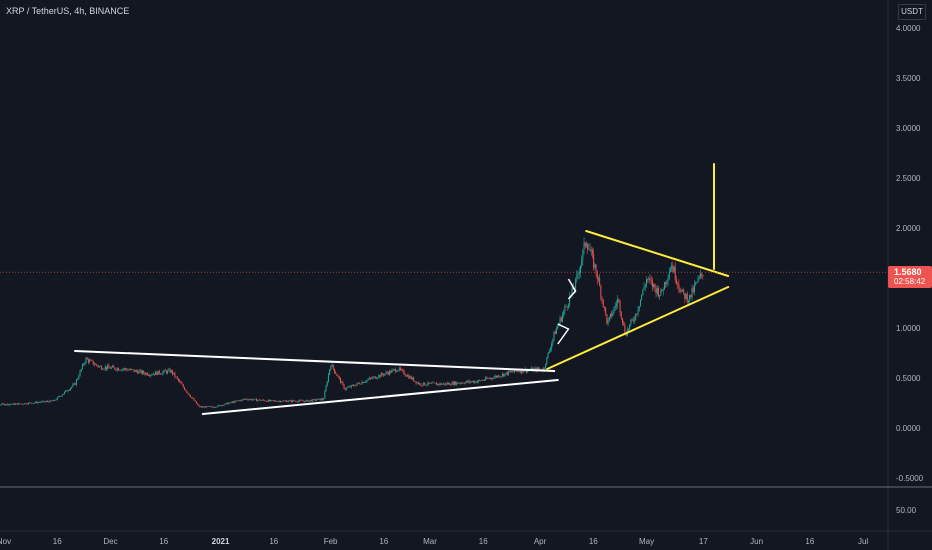  Describe the element at coordinates (908, 272) in the screenshot. I see `last-price-value: 1.5680` at that location.